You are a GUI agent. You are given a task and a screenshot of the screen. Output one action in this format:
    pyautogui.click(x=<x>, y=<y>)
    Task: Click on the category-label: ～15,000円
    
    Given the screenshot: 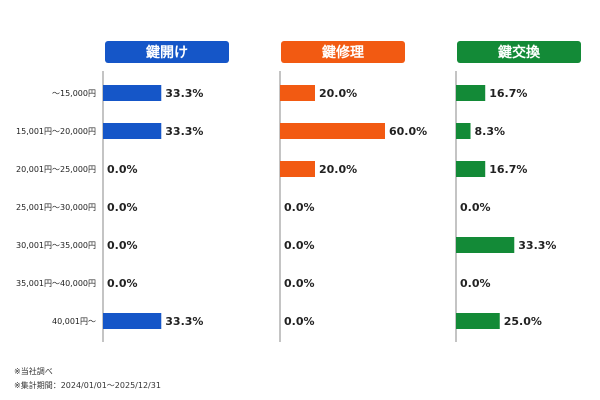 What is the action you would take?
    pyautogui.click(x=74, y=93)
    